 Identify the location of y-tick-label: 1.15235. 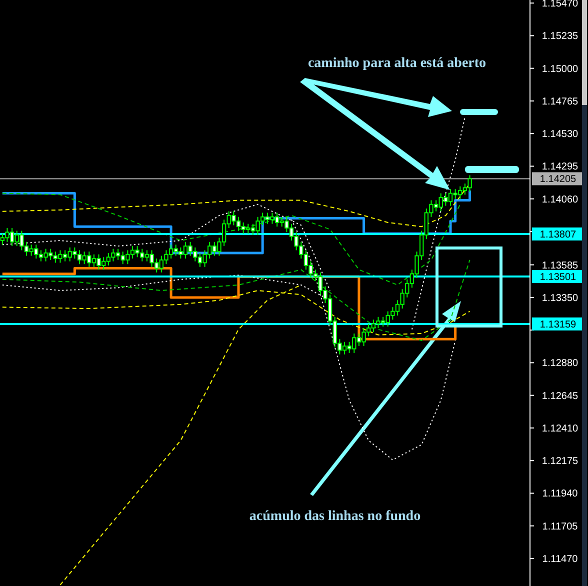
(560, 36).